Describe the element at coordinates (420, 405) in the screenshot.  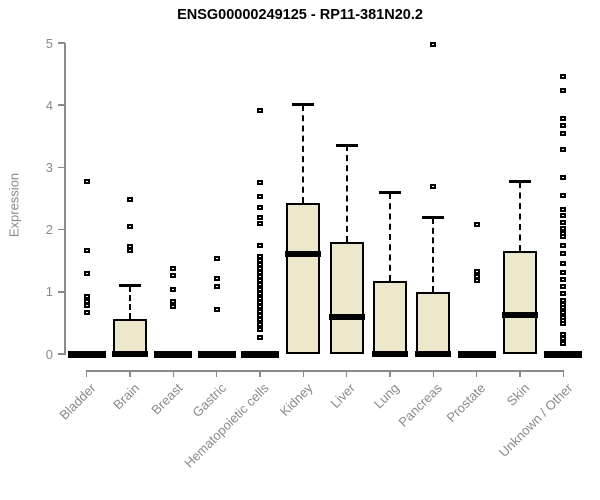
I see `x-tick-label: Pancreas` at that location.